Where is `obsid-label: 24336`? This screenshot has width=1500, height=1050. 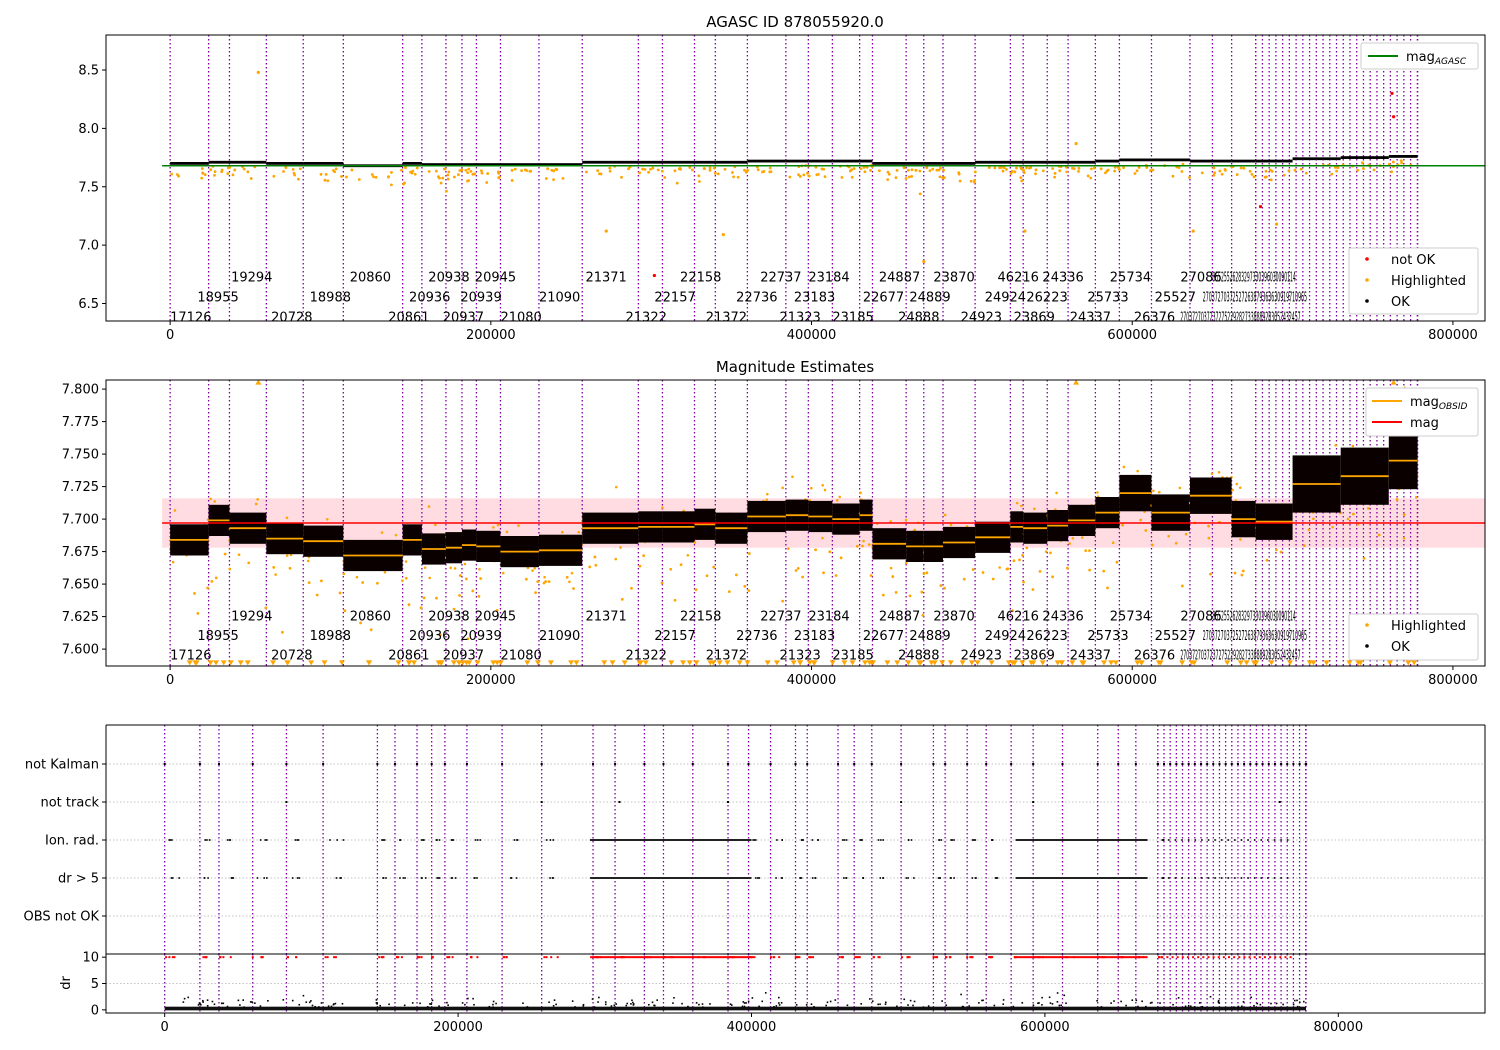 obsid-label: 24336 is located at coordinates (1062, 278).